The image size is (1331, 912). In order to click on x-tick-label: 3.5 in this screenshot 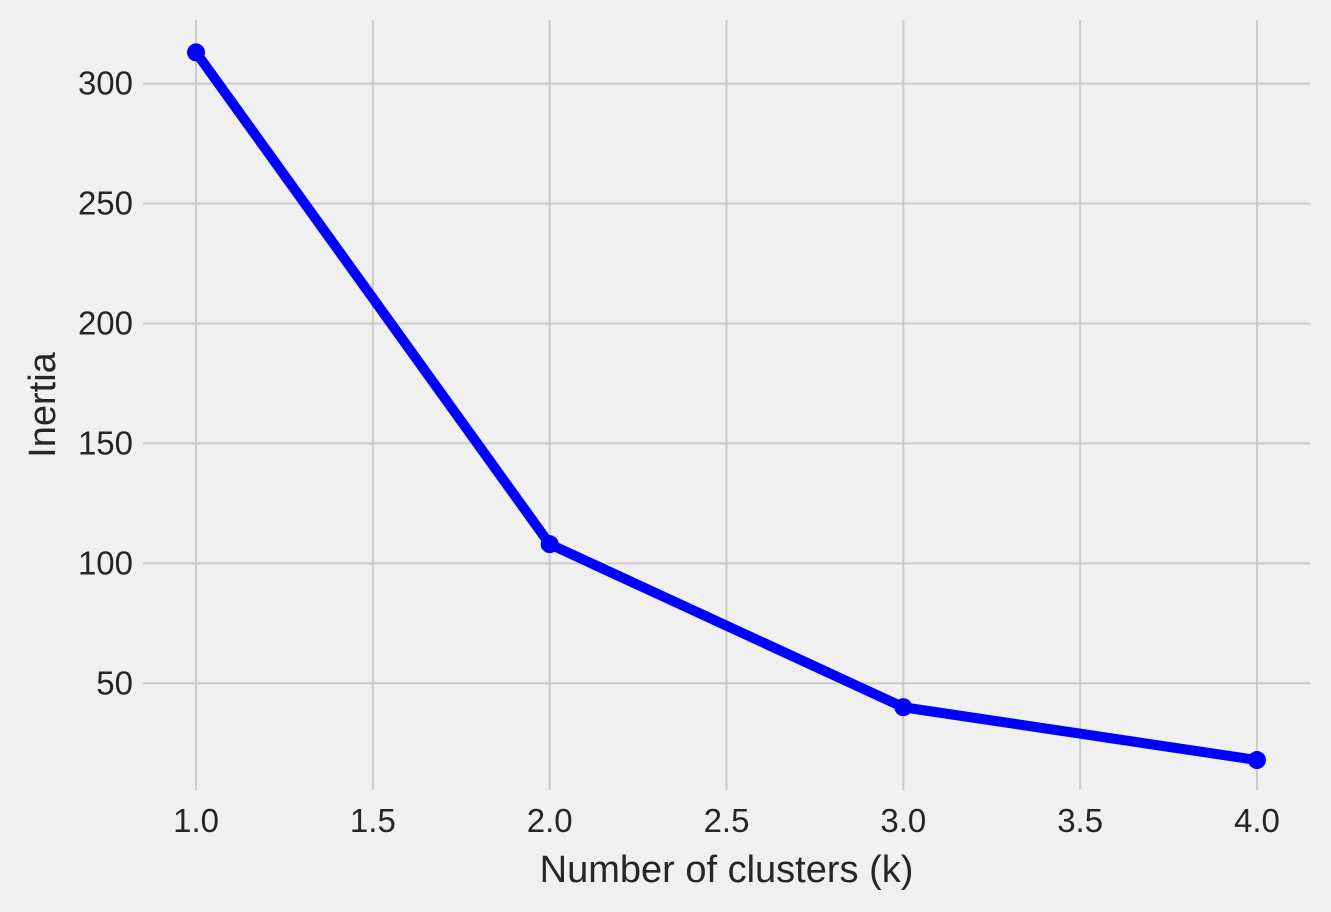, I will do `click(1080, 820)`.